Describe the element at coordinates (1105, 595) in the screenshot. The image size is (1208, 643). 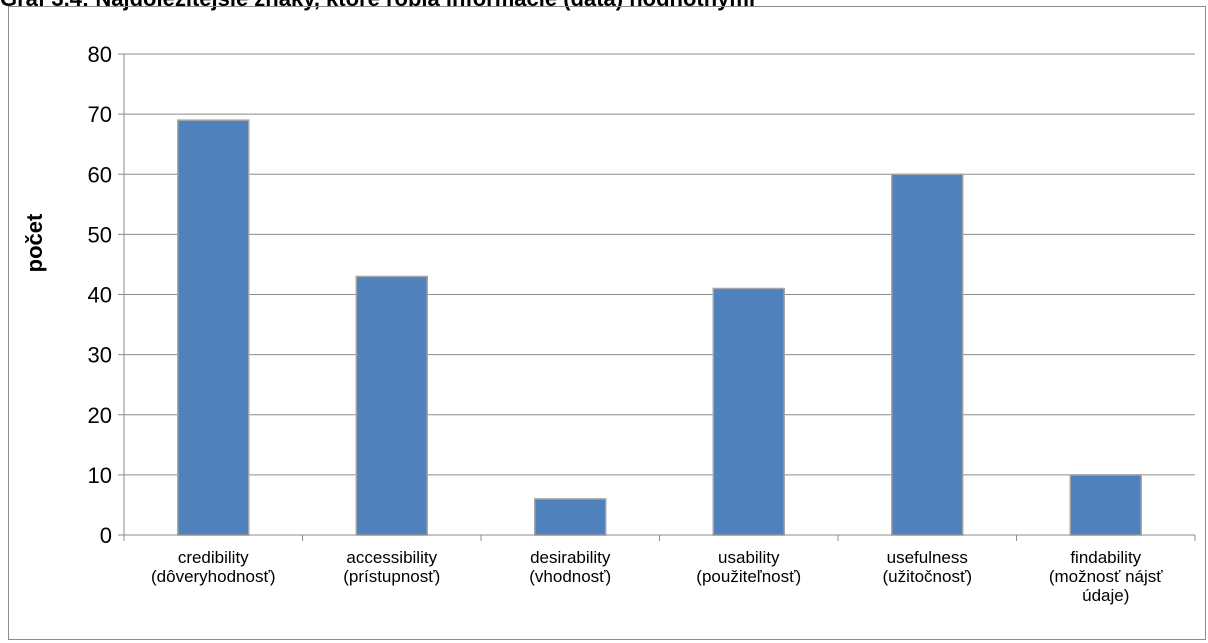
I see `x-tick-label: údaje)` at that location.